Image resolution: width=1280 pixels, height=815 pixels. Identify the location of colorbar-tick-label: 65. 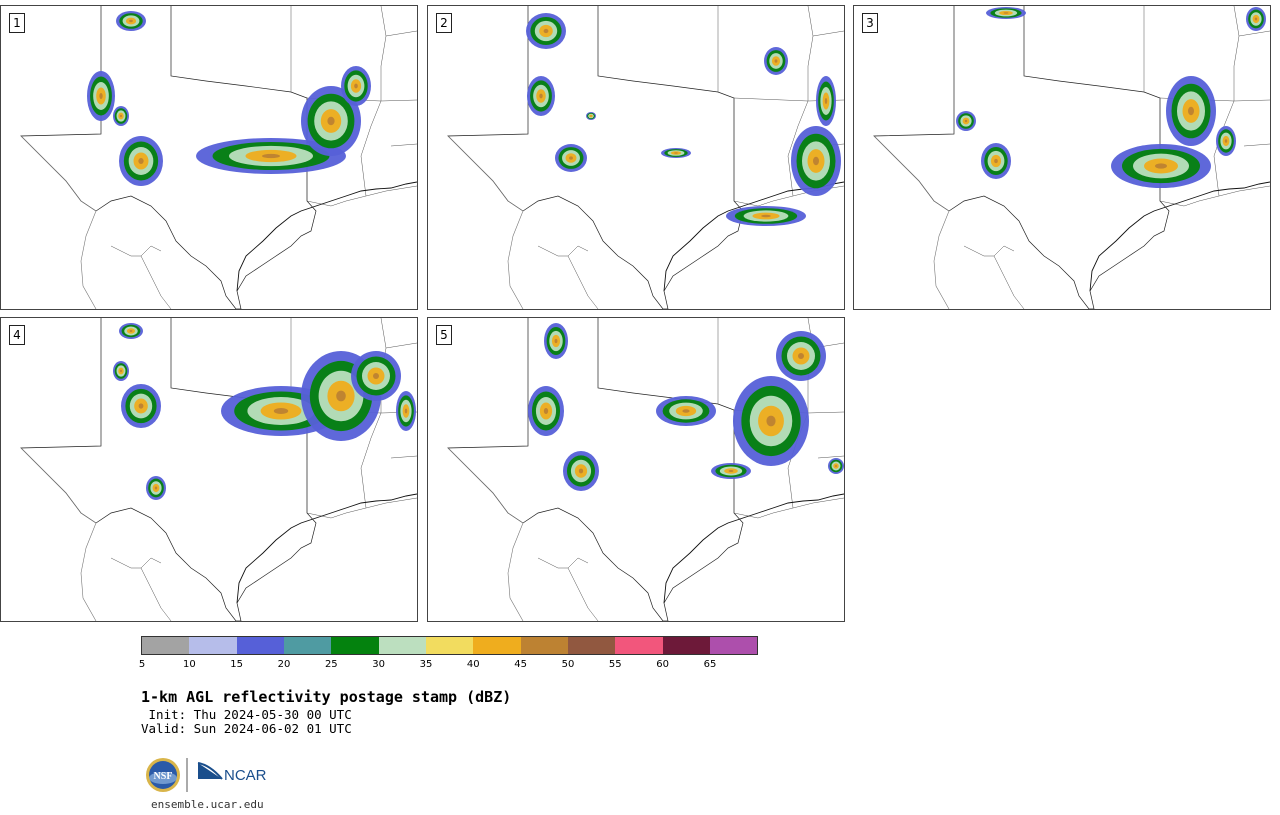
(710, 664).